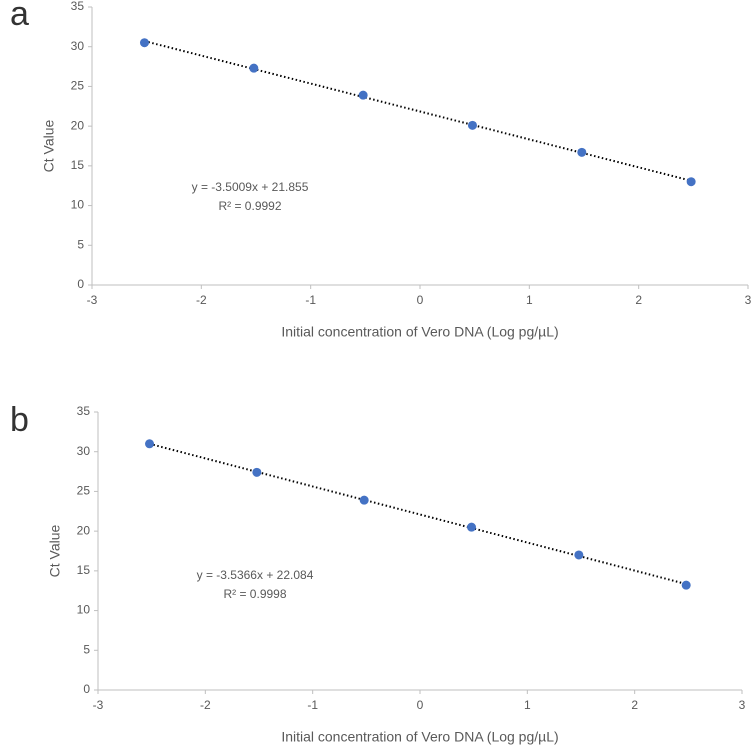 The width and height of the screenshot is (754, 749). What do you see at coordinates (19, 420) in the screenshot?
I see `panel-label: b` at bounding box center [19, 420].